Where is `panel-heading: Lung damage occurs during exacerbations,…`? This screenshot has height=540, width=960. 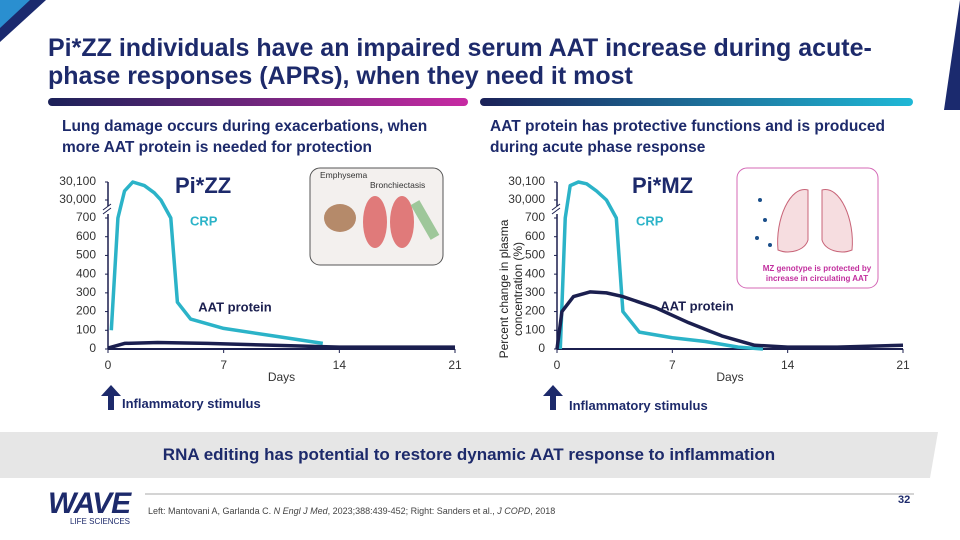
panel-heading: Lung damage occurs during exacerbations,… is located at coordinates (245, 137).